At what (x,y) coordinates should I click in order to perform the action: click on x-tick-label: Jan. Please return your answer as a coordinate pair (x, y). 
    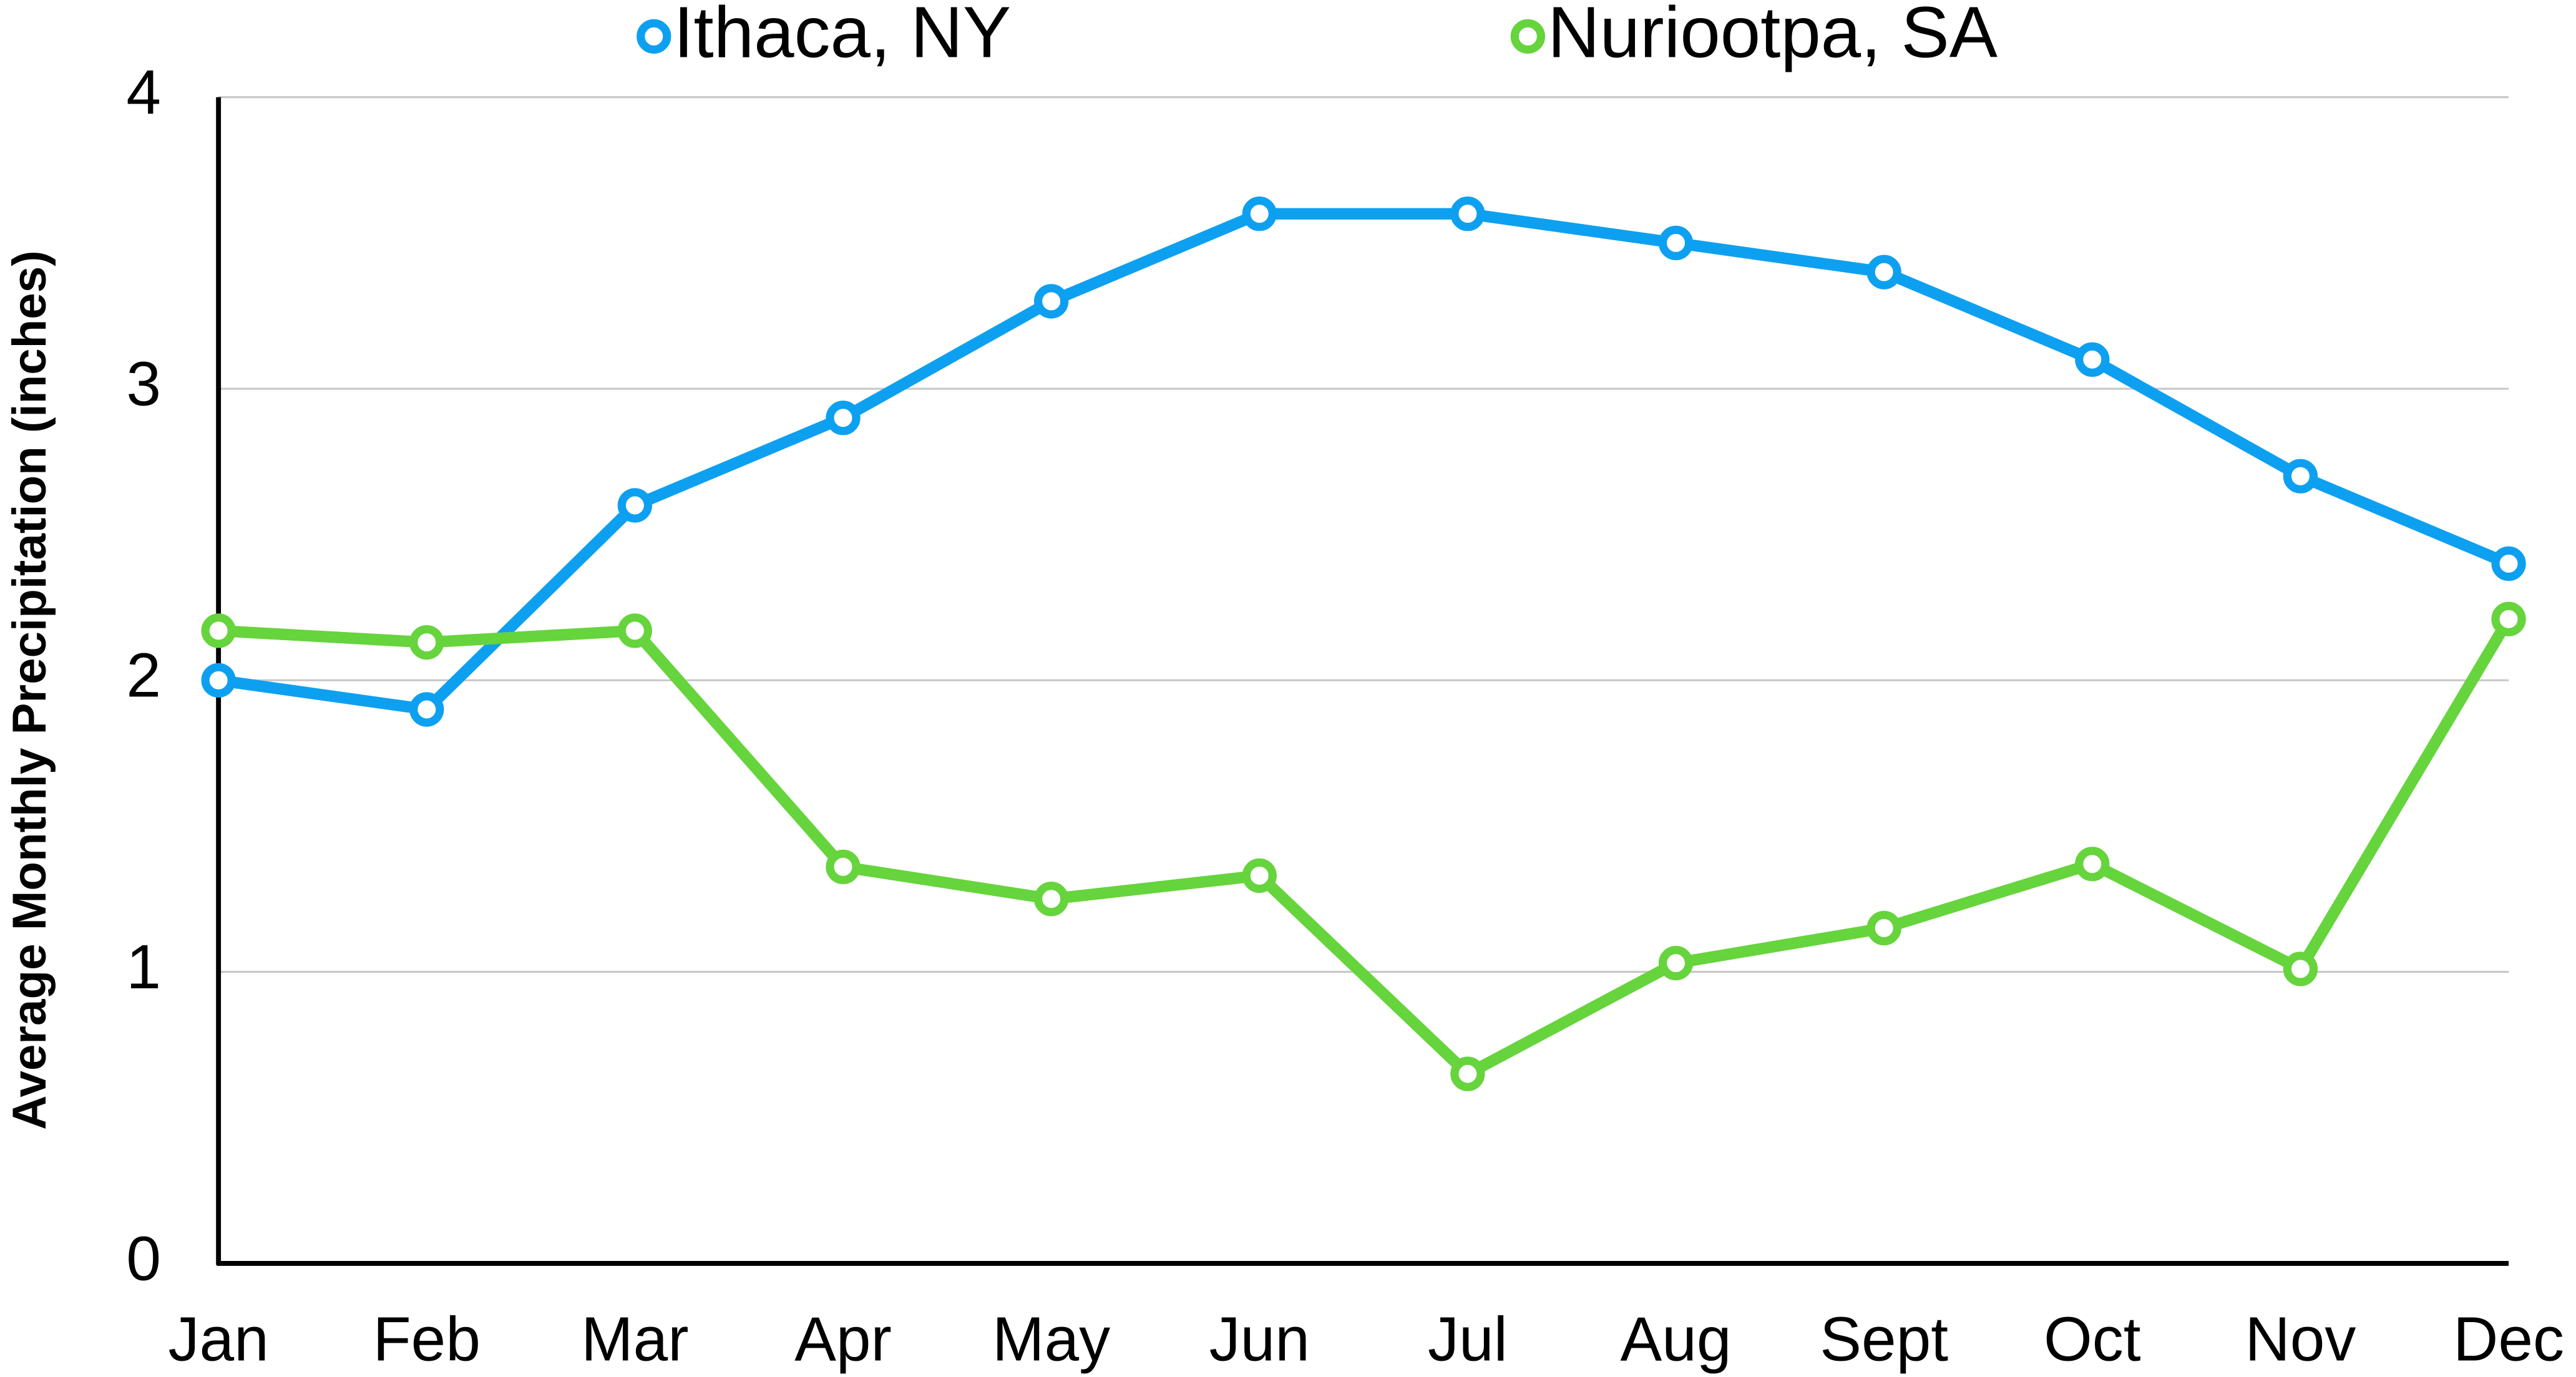
    Looking at the image, I should click on (218, 1339).